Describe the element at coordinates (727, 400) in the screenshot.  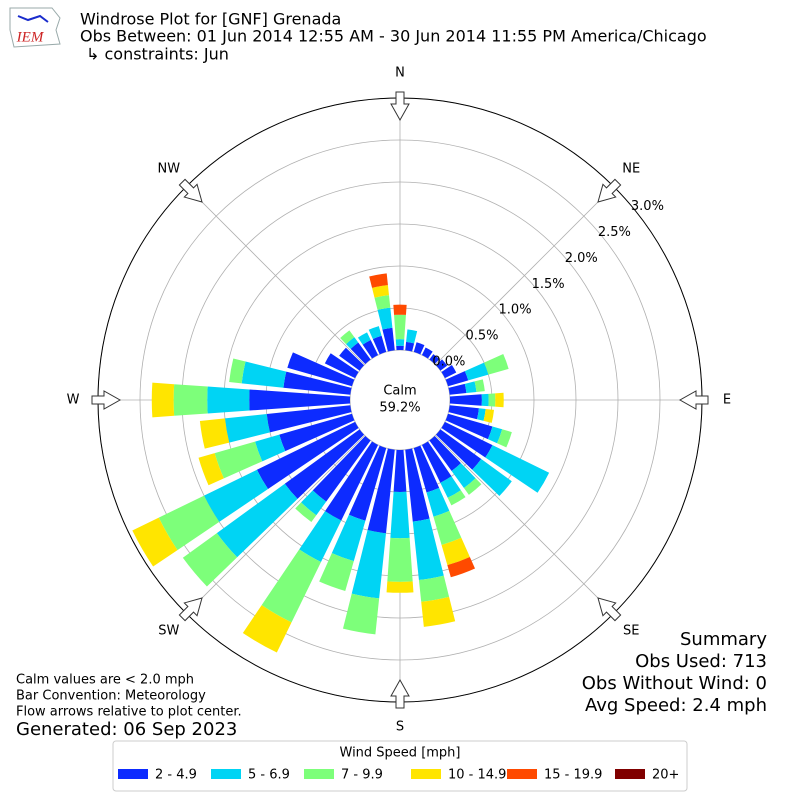
I see `direction-label: E` at that location.